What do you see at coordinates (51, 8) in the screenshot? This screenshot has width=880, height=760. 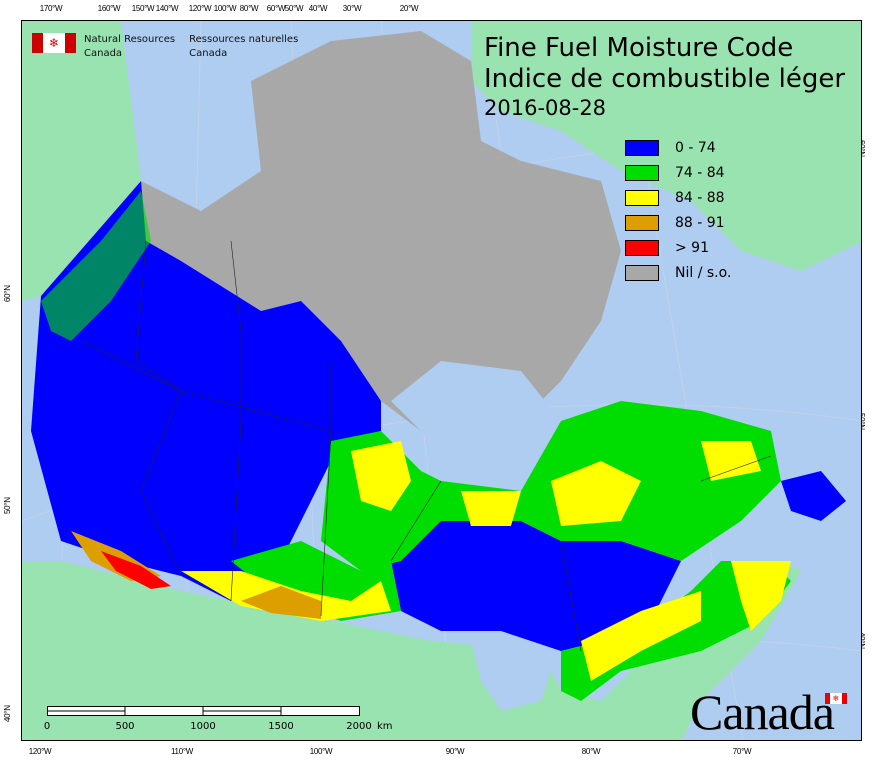 I see `top-axis-label: 170°W` at bounding box center [51, 8].